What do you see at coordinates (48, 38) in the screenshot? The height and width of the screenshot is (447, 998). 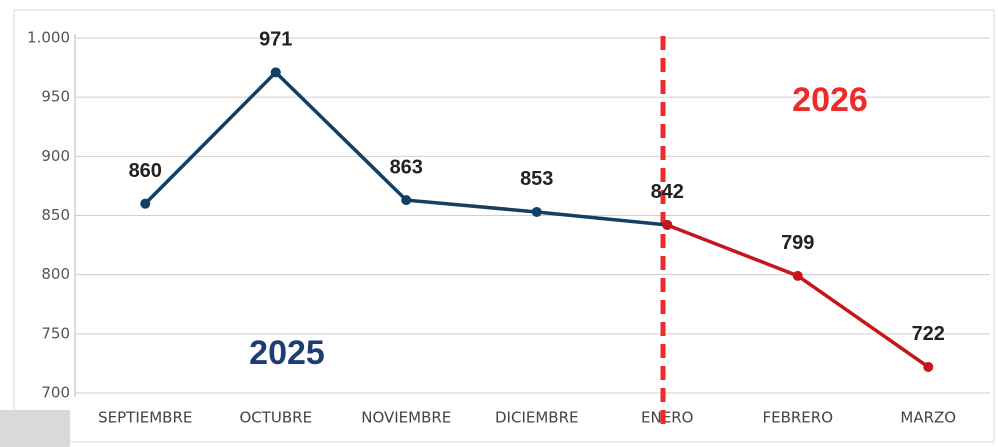 I see `y-tick-label: 1.000` at bounding box center [48, 38].